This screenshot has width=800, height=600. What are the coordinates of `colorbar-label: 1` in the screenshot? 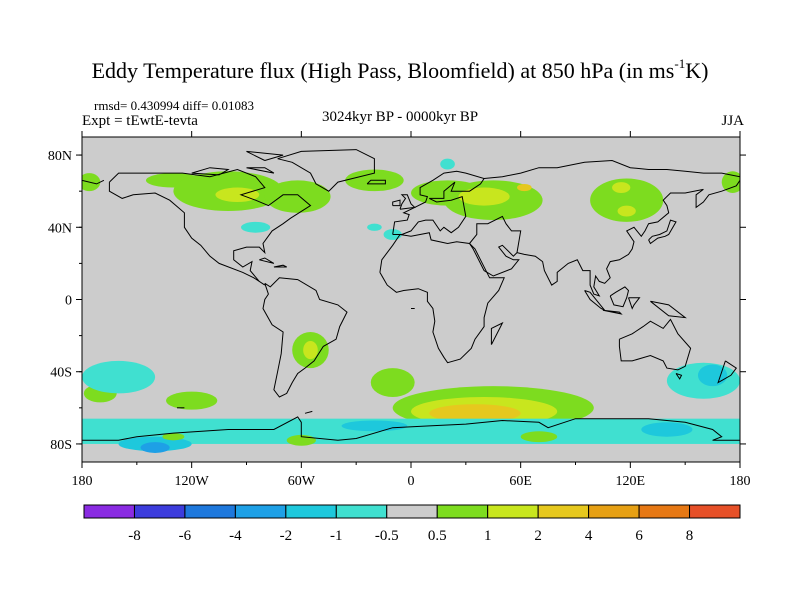 It's located at (488, 536).